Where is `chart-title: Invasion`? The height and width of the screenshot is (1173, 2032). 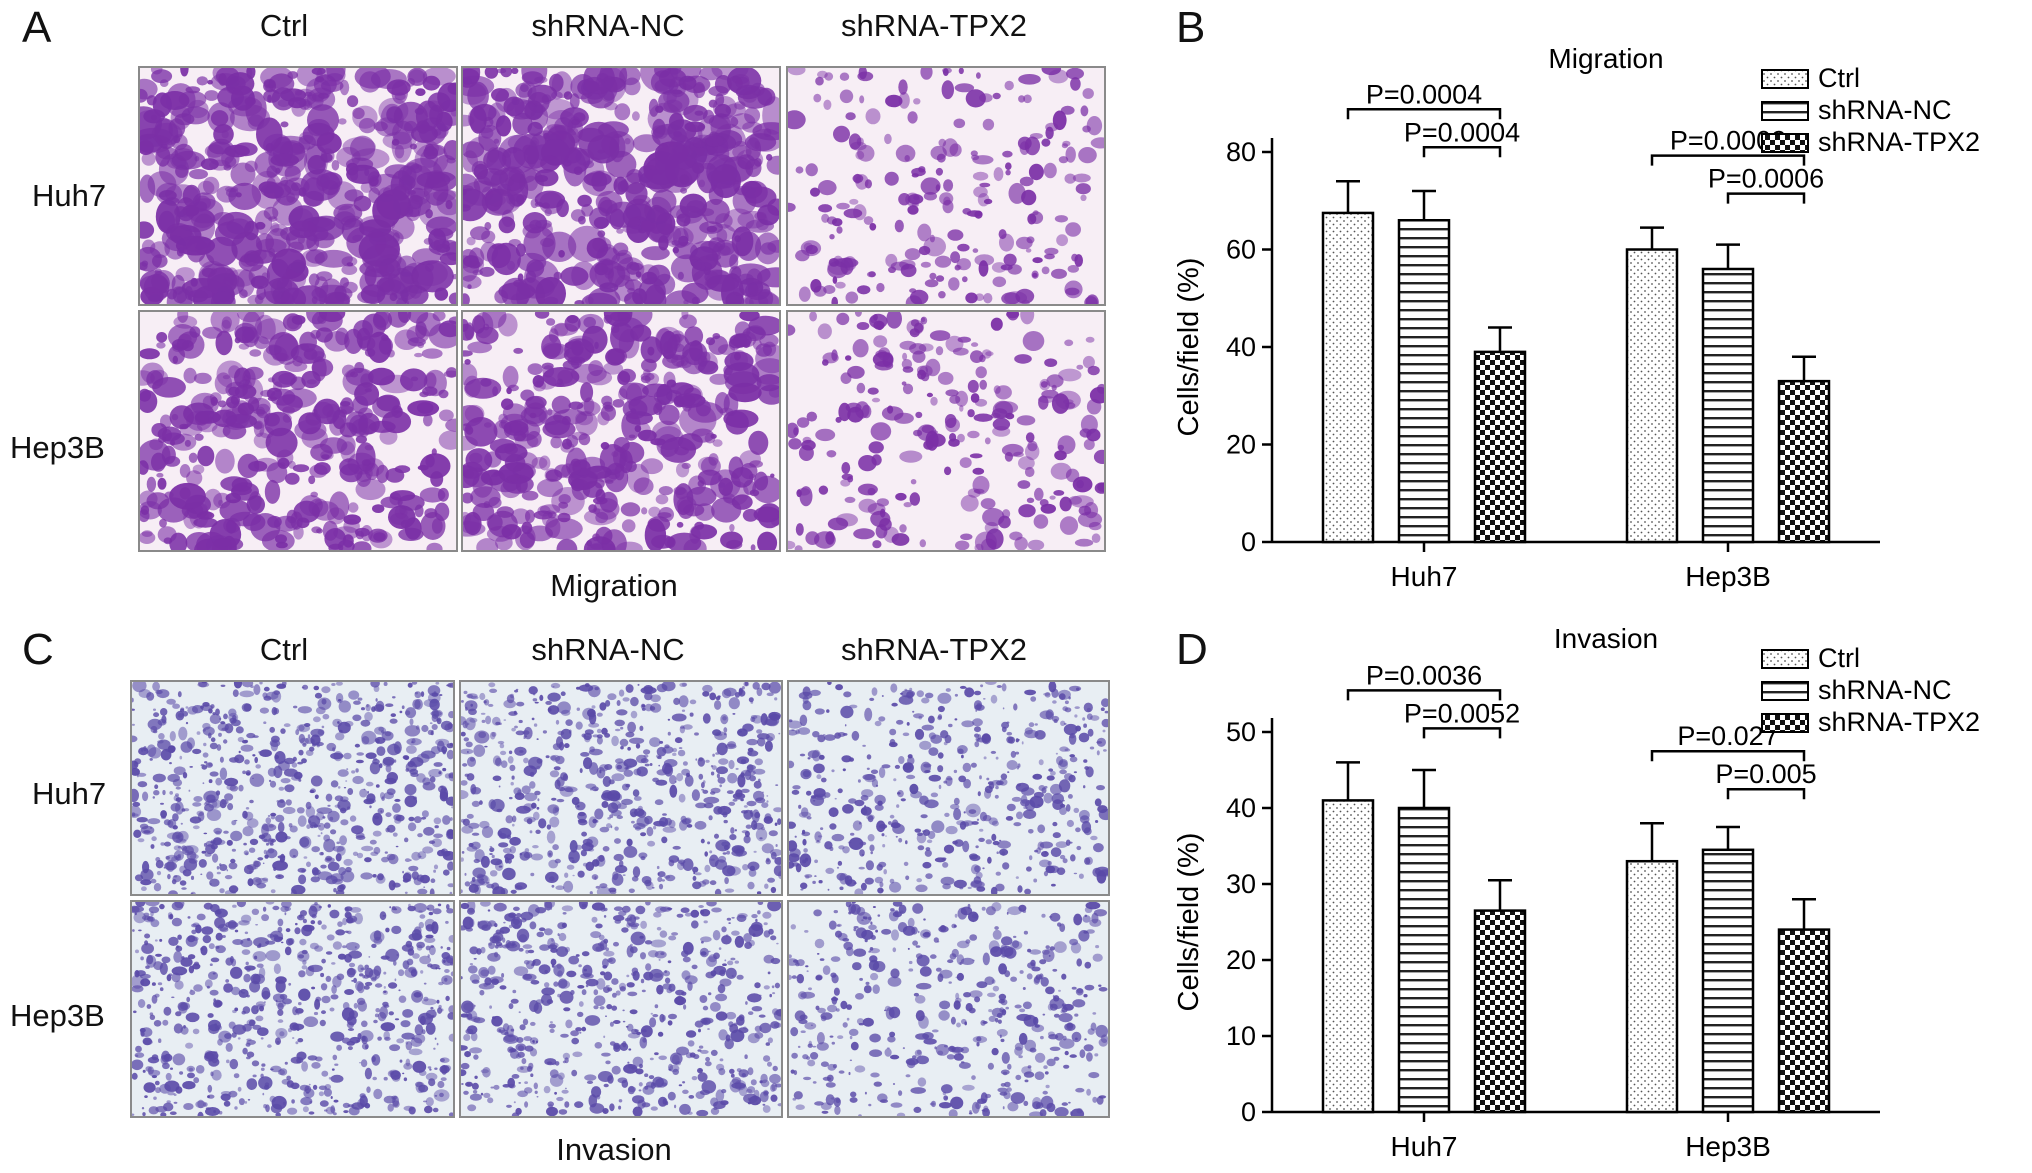
chart-title: Invasion is located at coordinates (1606, 638).